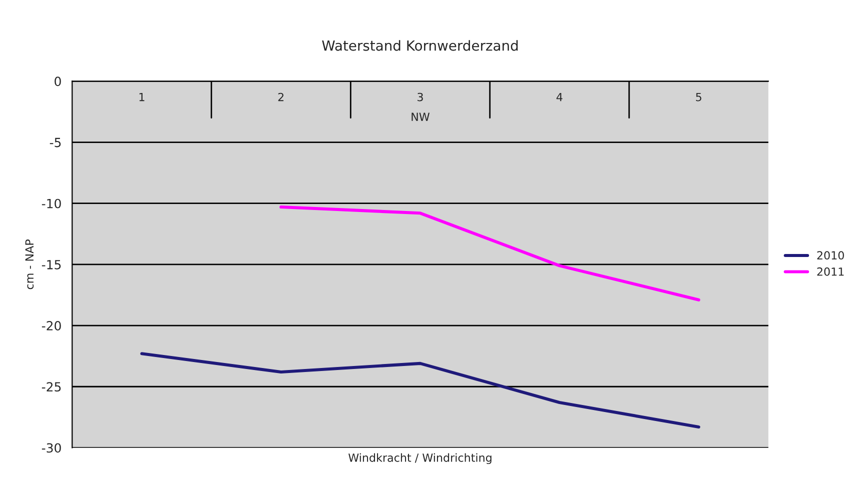  I want to click on y-tick-label: -20, so click(51, 325).